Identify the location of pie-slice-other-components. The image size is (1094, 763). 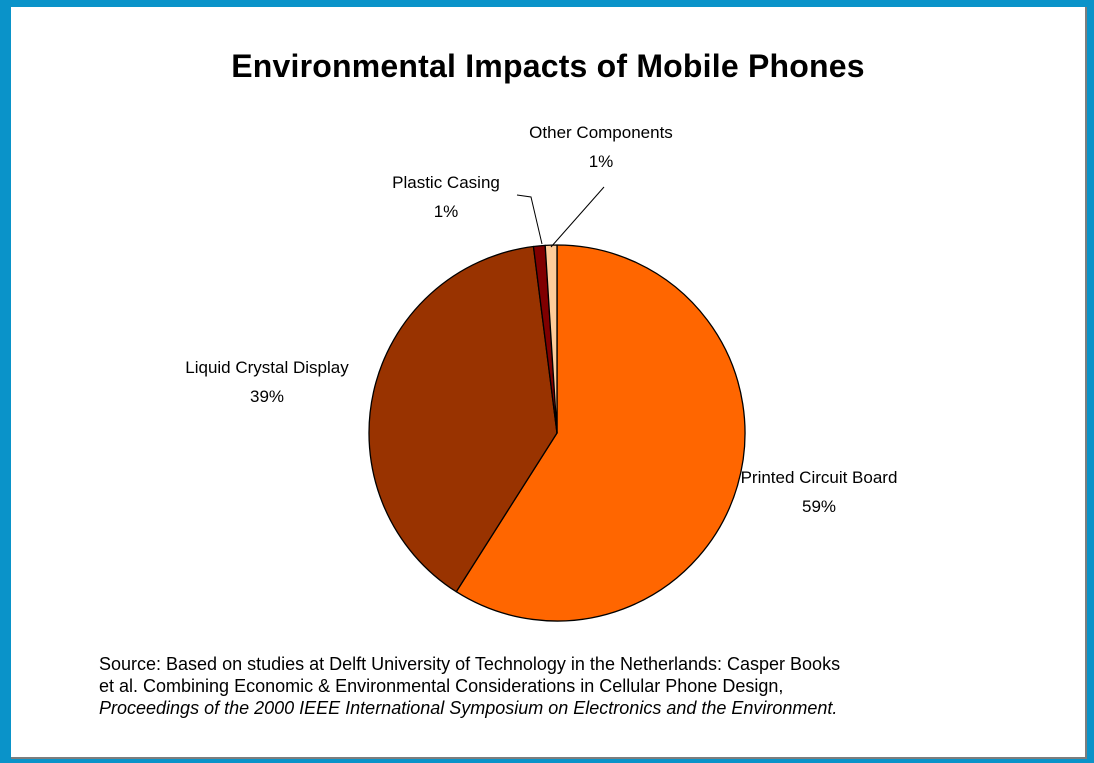
(551, 339).